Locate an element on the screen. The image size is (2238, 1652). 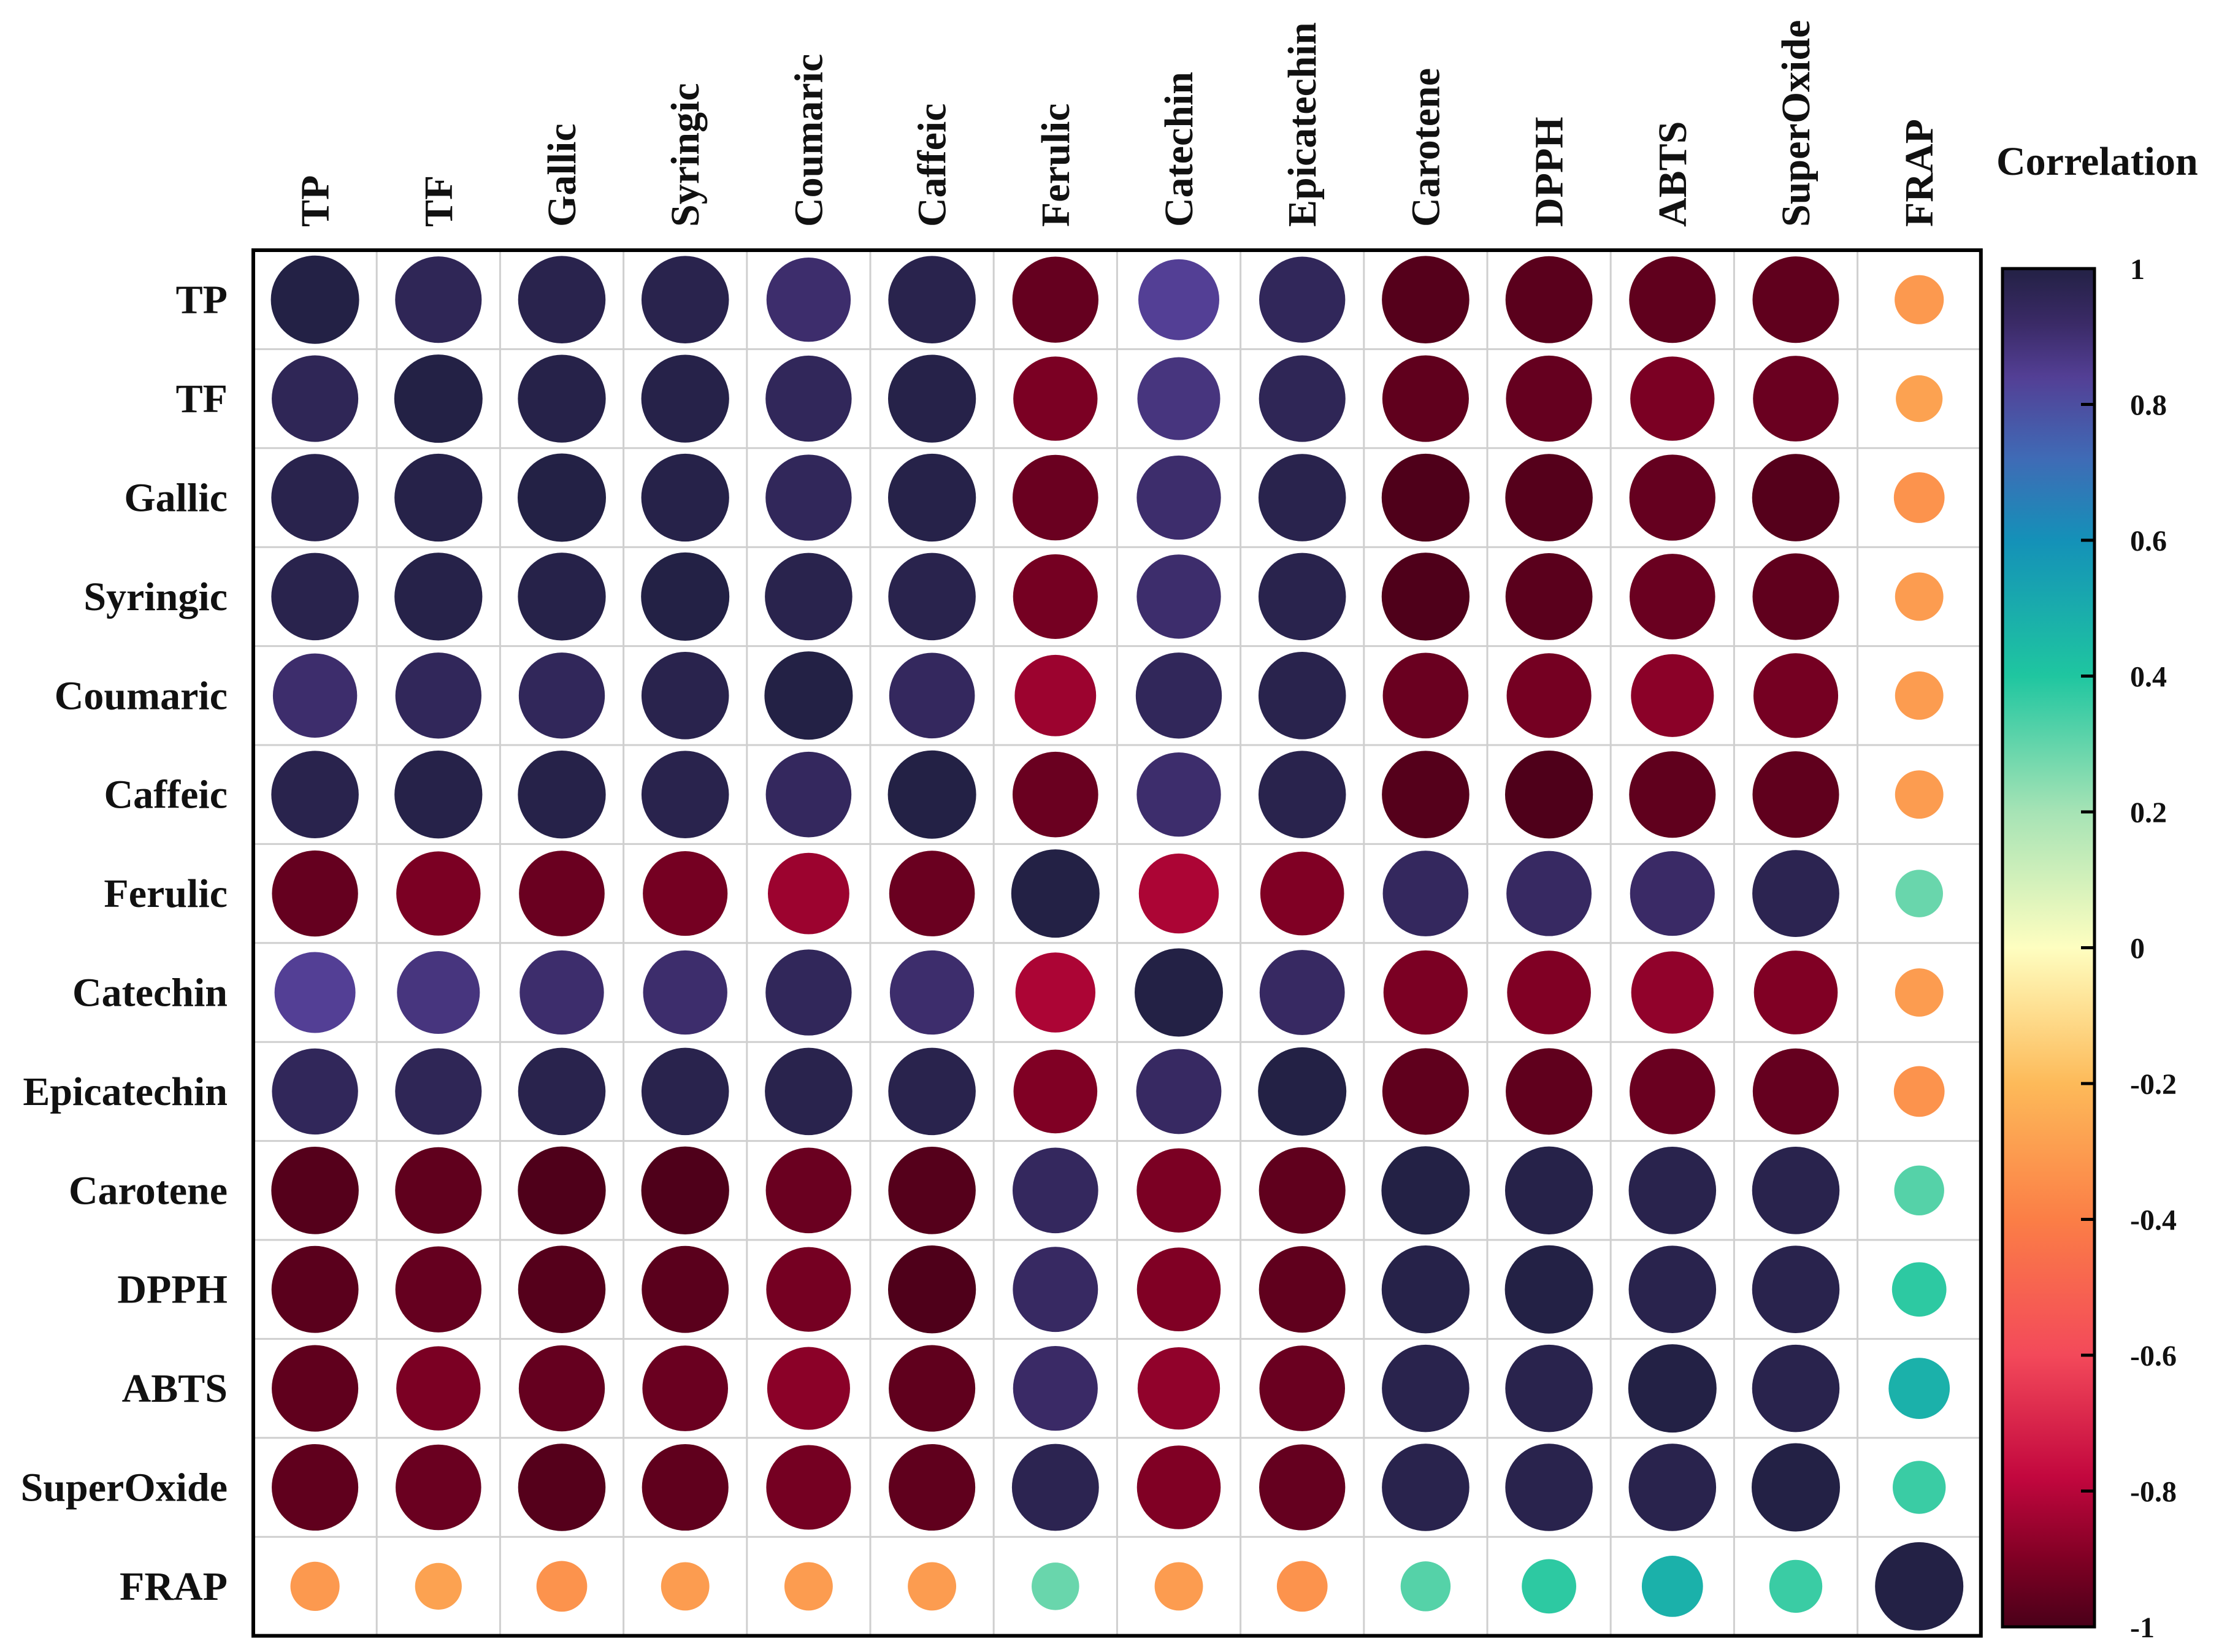
correlation-circle-Ferulic-ABTS is located at coordinates (1672, 893).